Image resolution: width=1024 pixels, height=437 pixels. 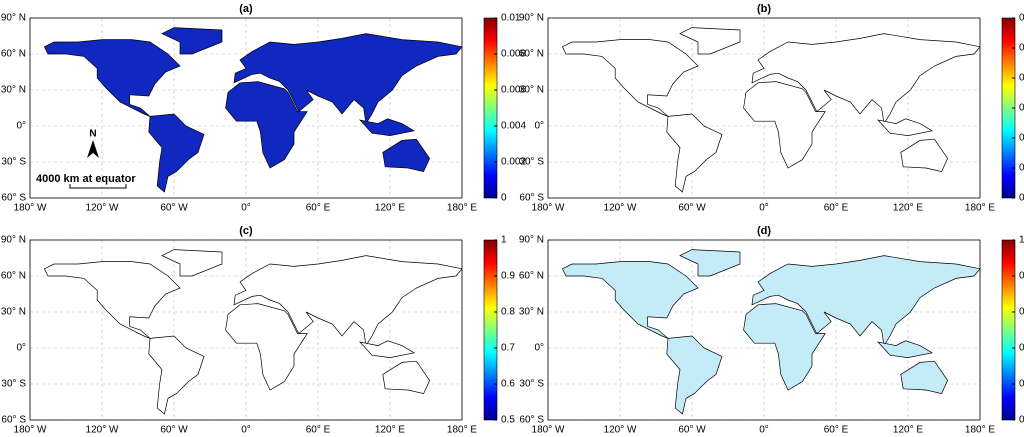 I want to click on colorbar-tick-label: 0.01, so click(x=511, y=18).